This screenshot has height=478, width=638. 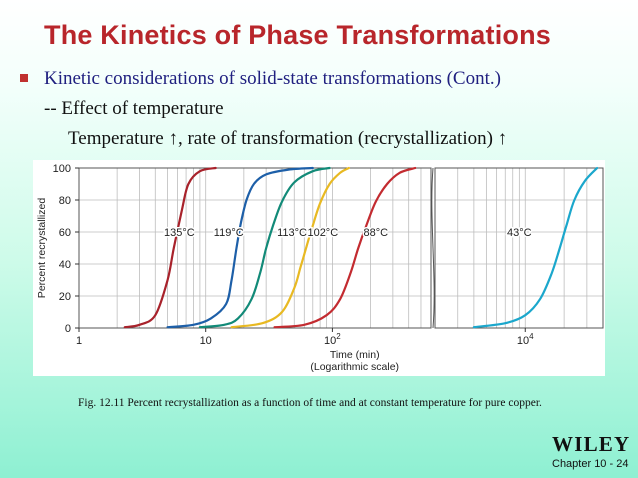 I want to click on y-tick-label: 0, so click(x=68, y=329).